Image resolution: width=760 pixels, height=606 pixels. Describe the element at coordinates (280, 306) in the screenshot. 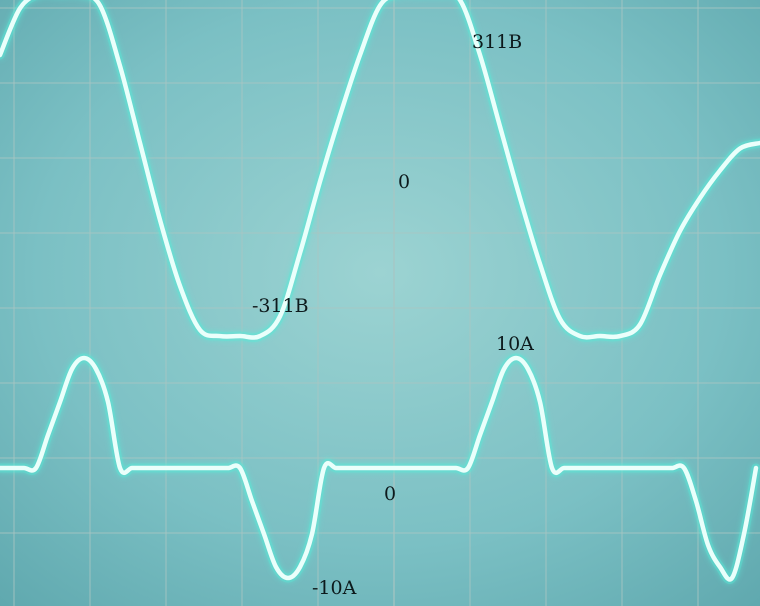

I see `voltage-trough-label: -311B` at that location.